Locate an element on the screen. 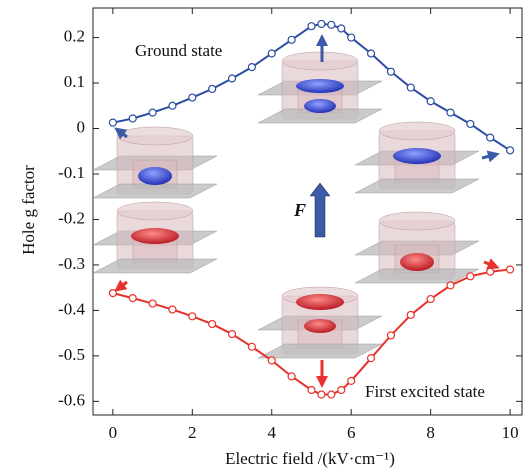 This screenshot has height=474, width=523. y-tick-label: 0.1 is located at coordinates (74, 81).